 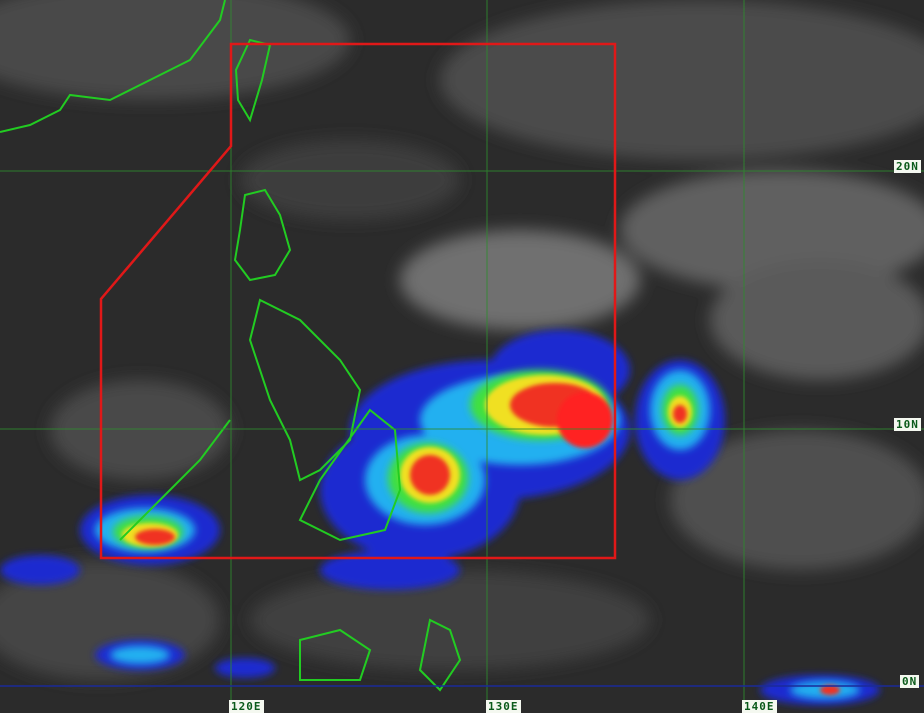 What do you see at coordinates (503, 706) in the screenshot?
I see `lon-label-130e: 130E` at bounding box center [503, 706].